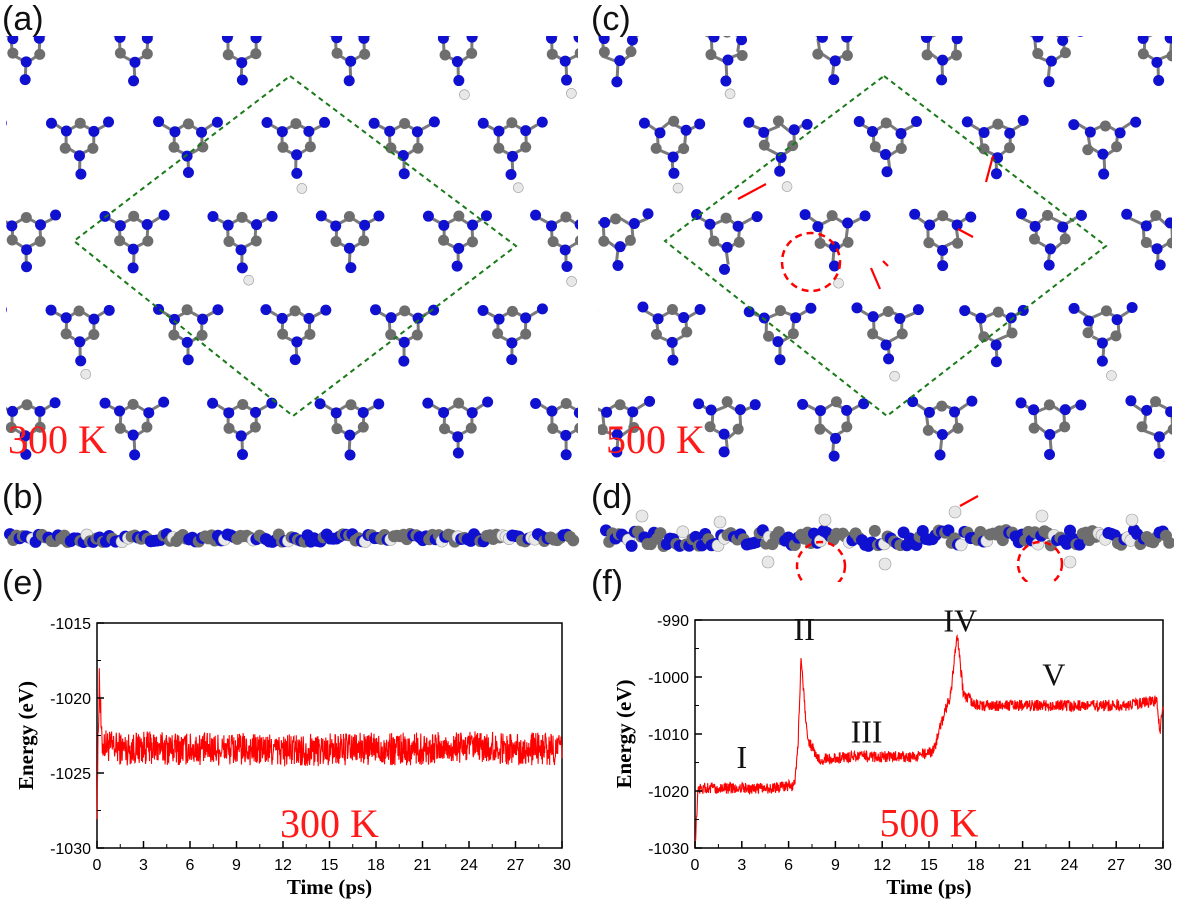  What do you see at coordinates (929, 865) in the screenshot?
I see `chart-f-xtick-label: 15` at bounding box center [929, 865].